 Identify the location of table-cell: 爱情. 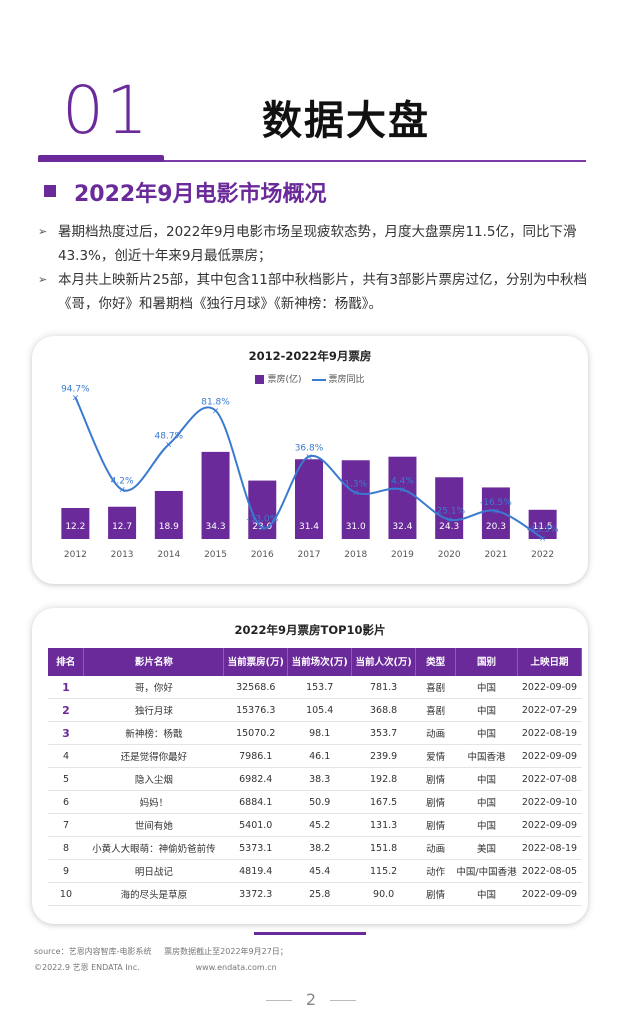
(435, 756).